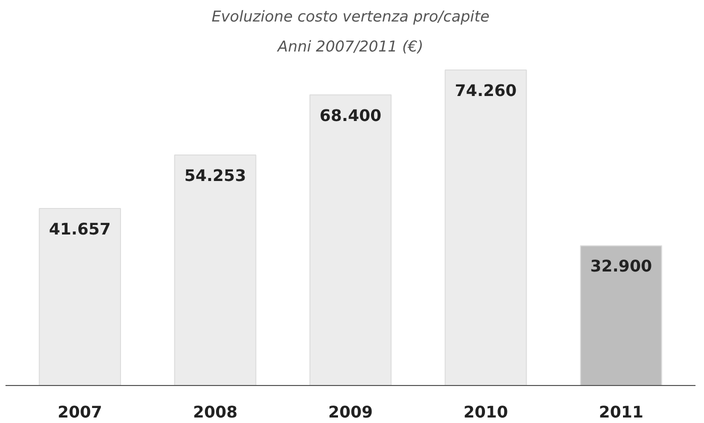  I want to click on x-tick-label: 2011, so click(621, 412).